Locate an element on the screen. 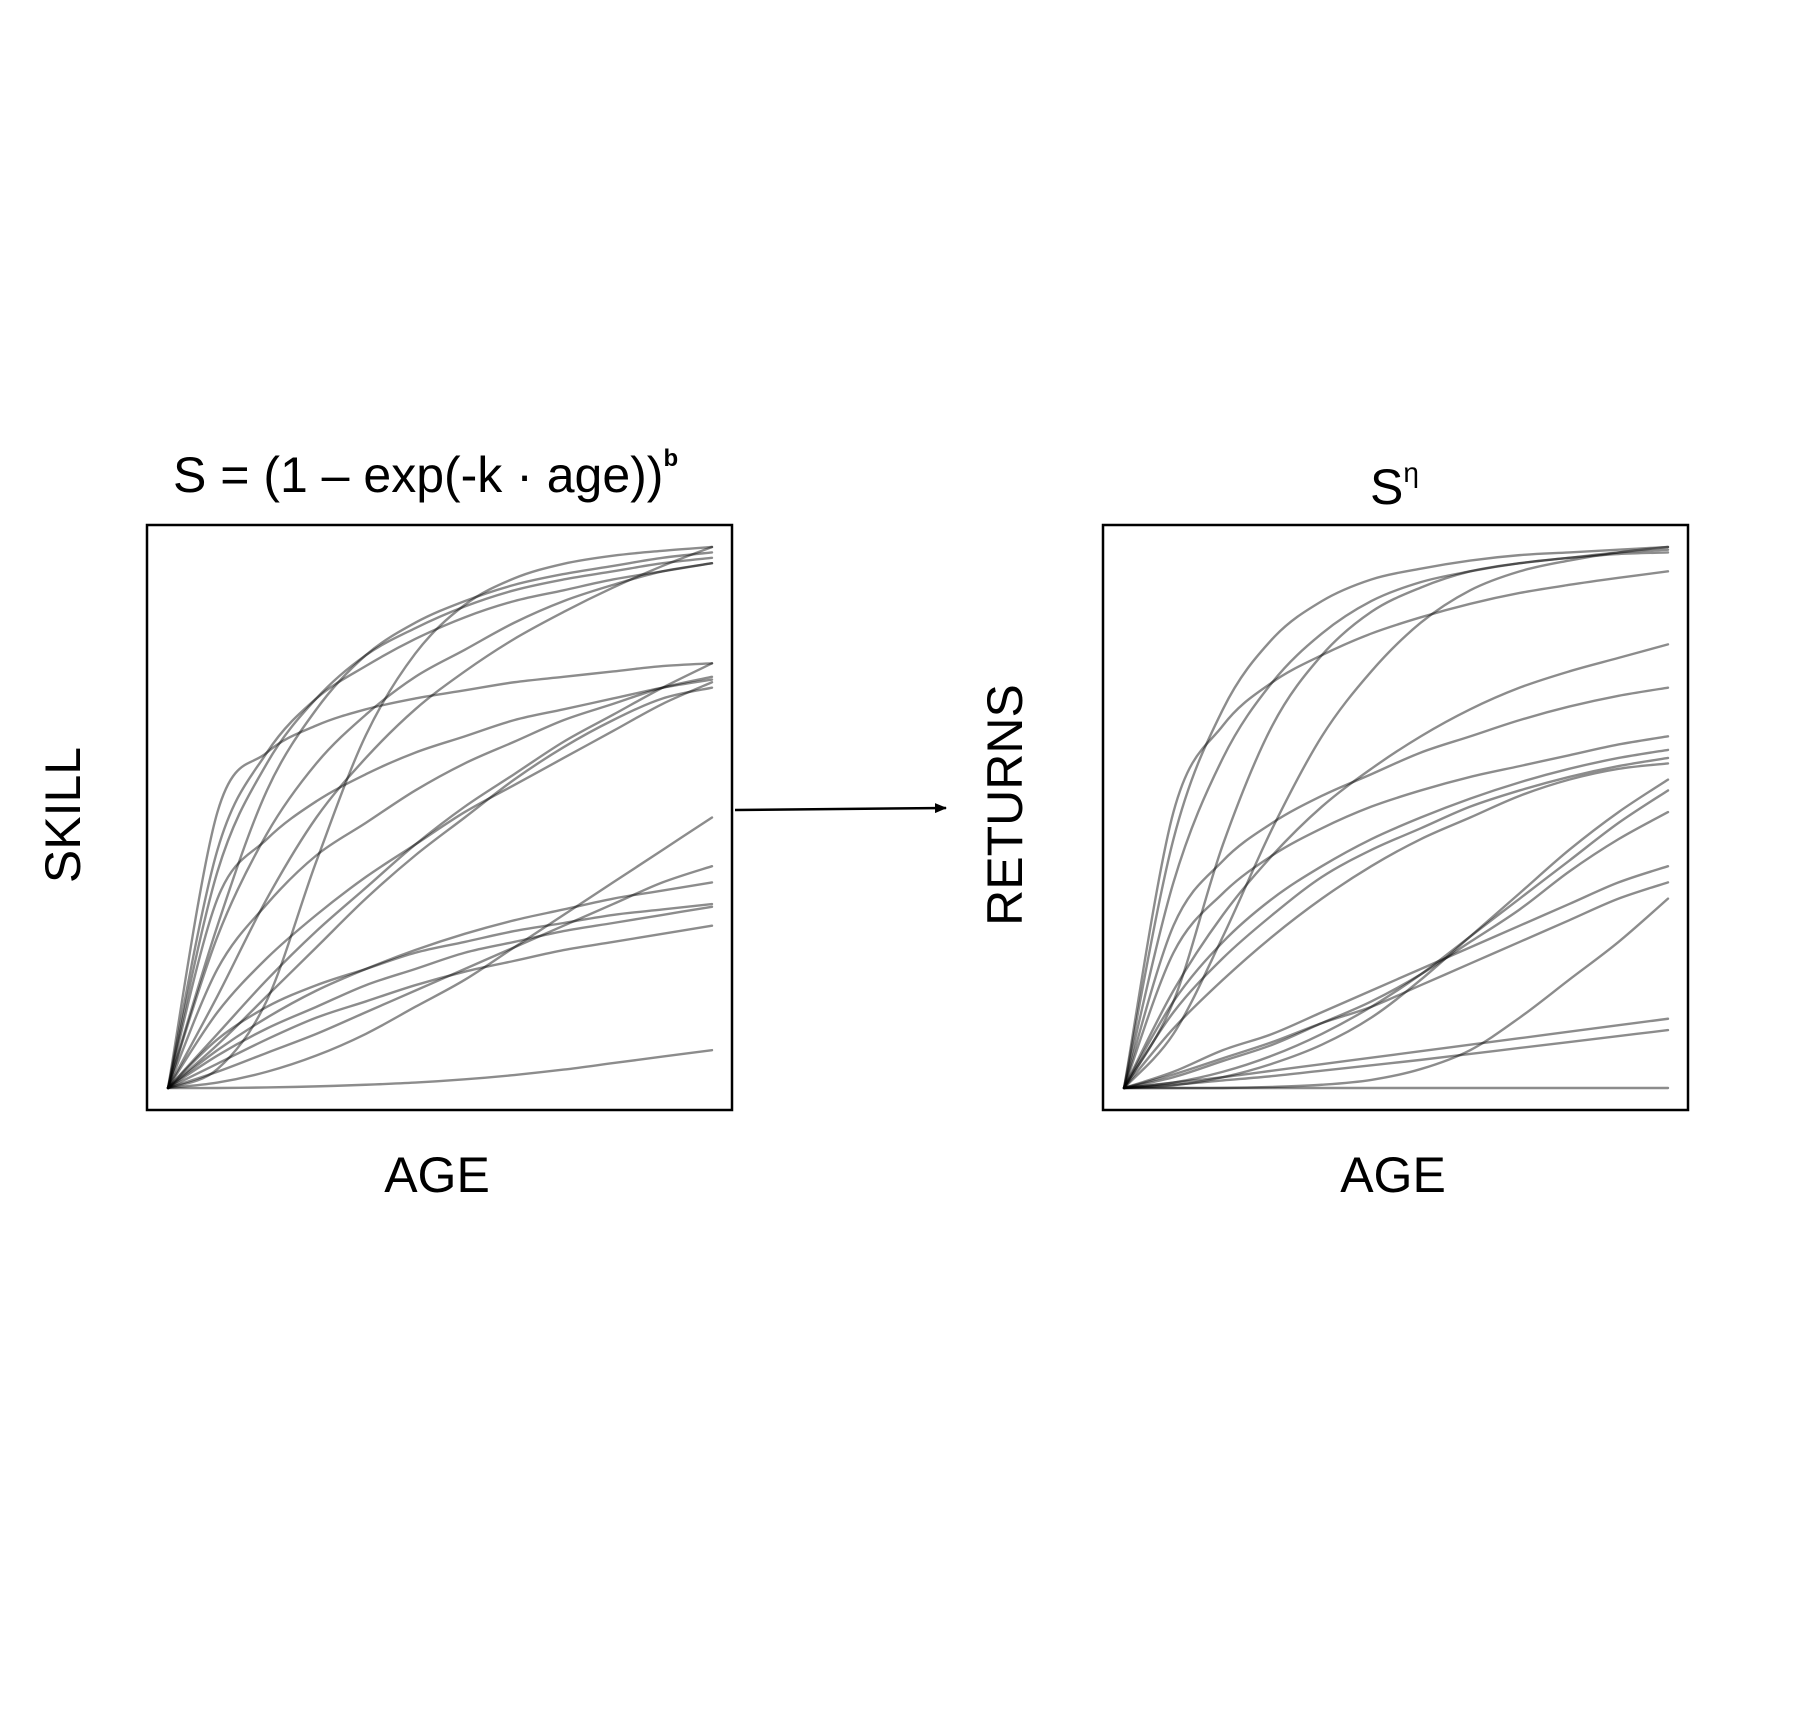 The height and width of the screenshot is (1734, 1801). chart-right-series-group is located at coordinates (1396, 817).